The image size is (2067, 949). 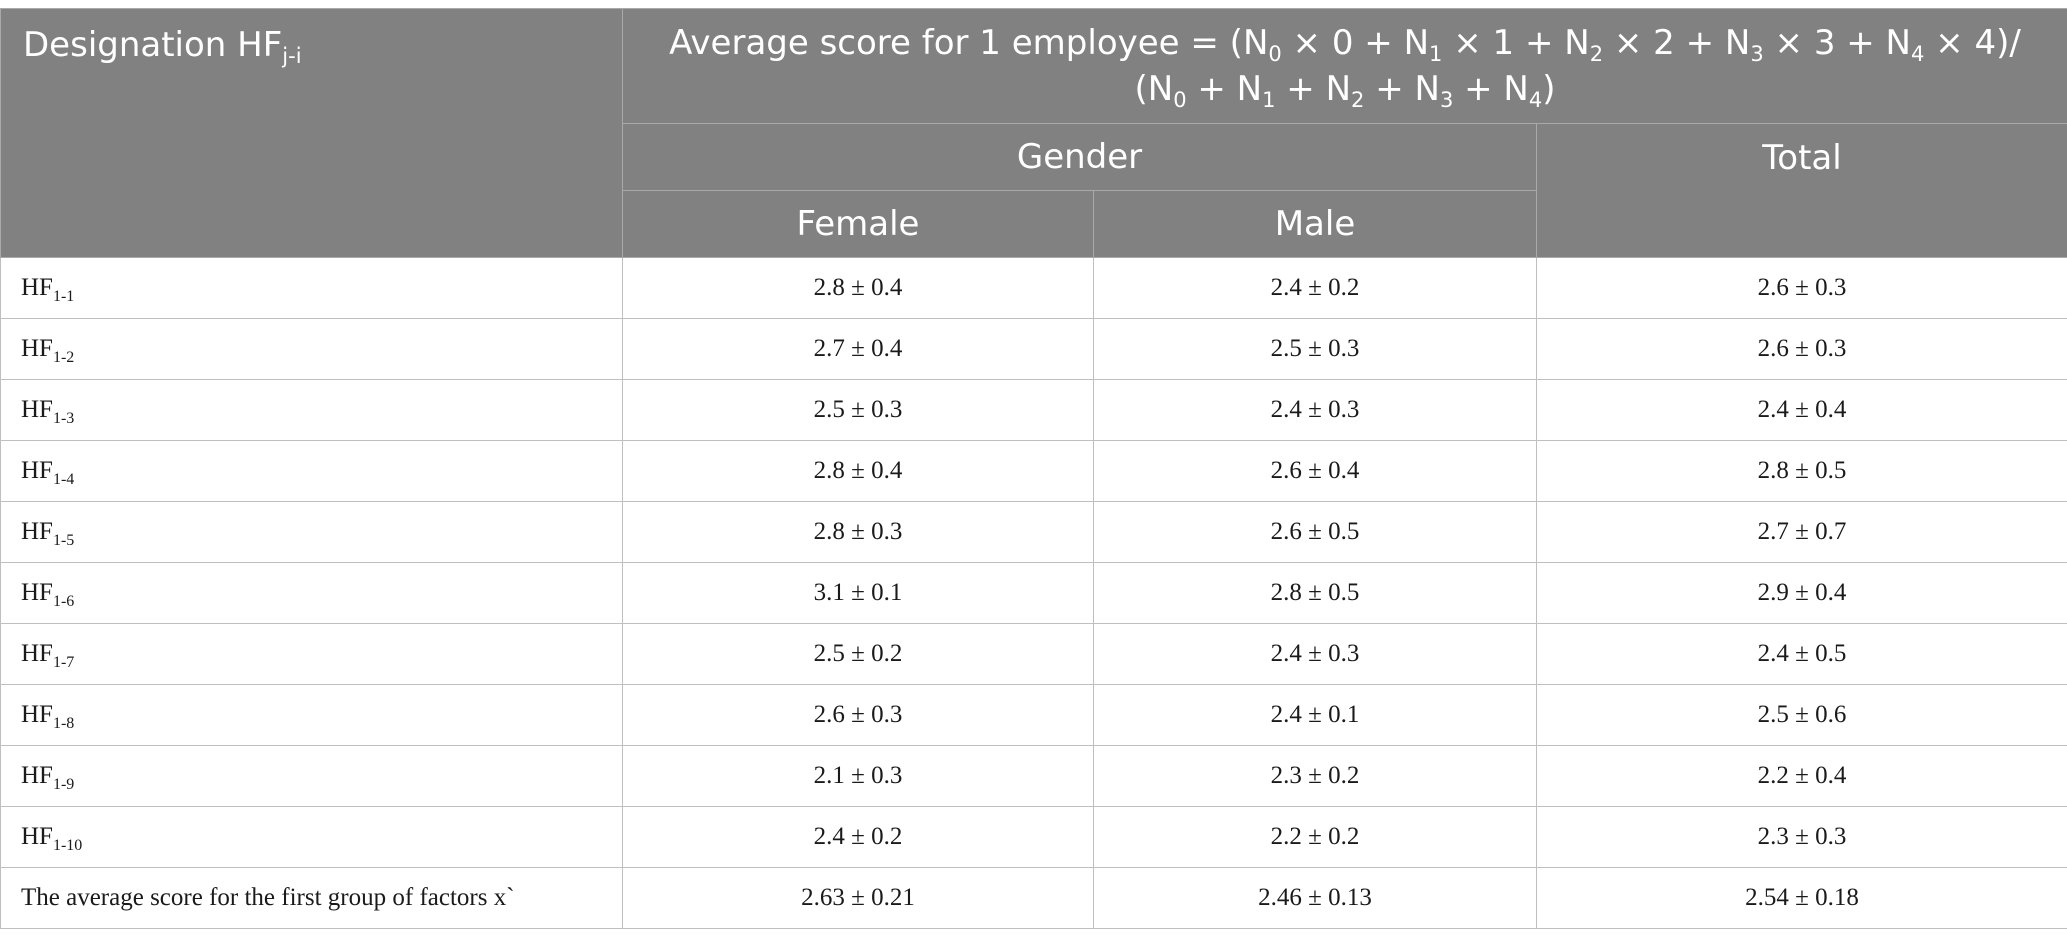 What do you see at coordinates (1972, 43) in the screenshot?
I see `formula-text: × 4)/` at bounding box center [1972, 43].